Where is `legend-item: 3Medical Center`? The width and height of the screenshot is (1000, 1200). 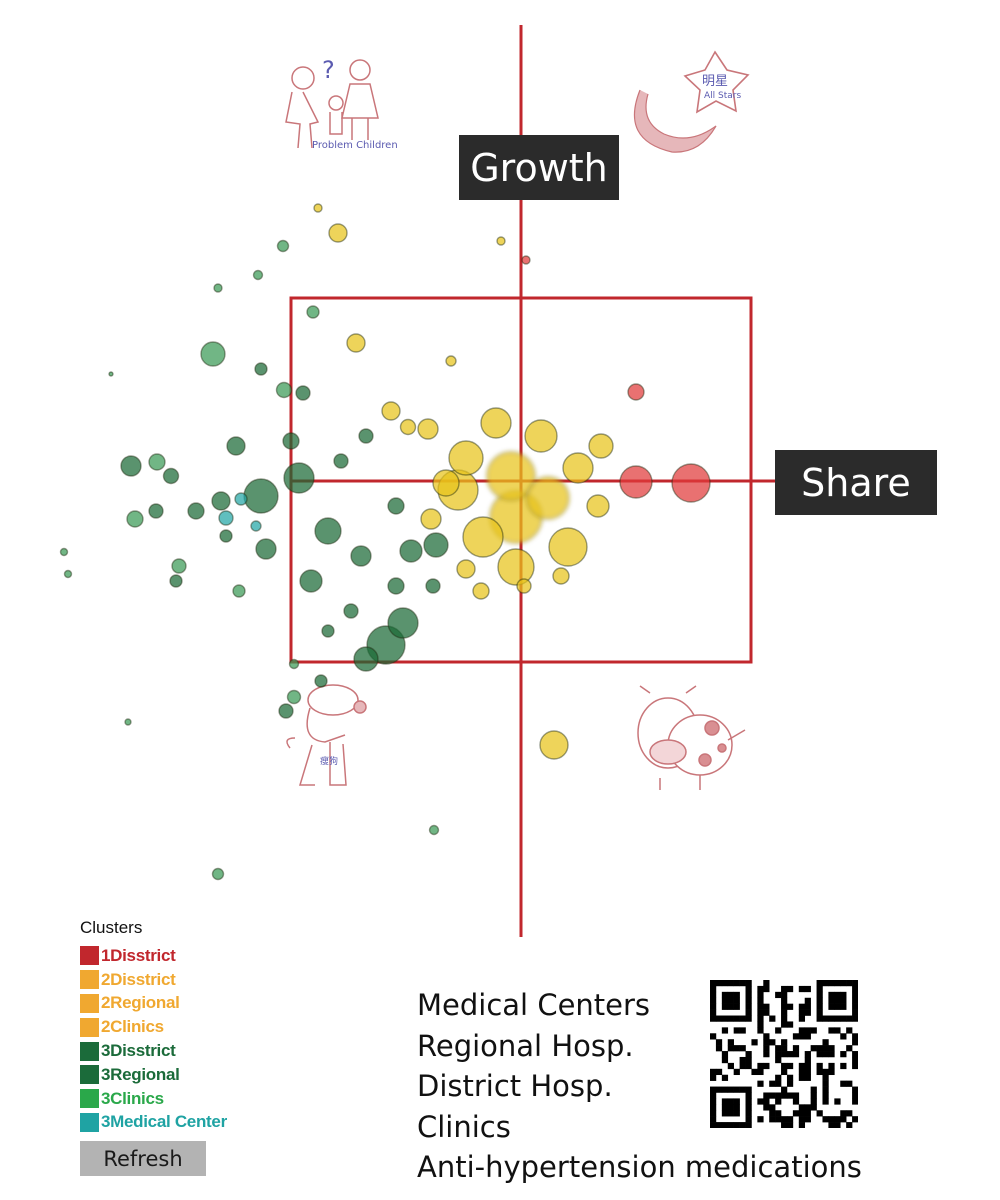
legend-item: 3Medical Center is located at coordinates (200, 1123).